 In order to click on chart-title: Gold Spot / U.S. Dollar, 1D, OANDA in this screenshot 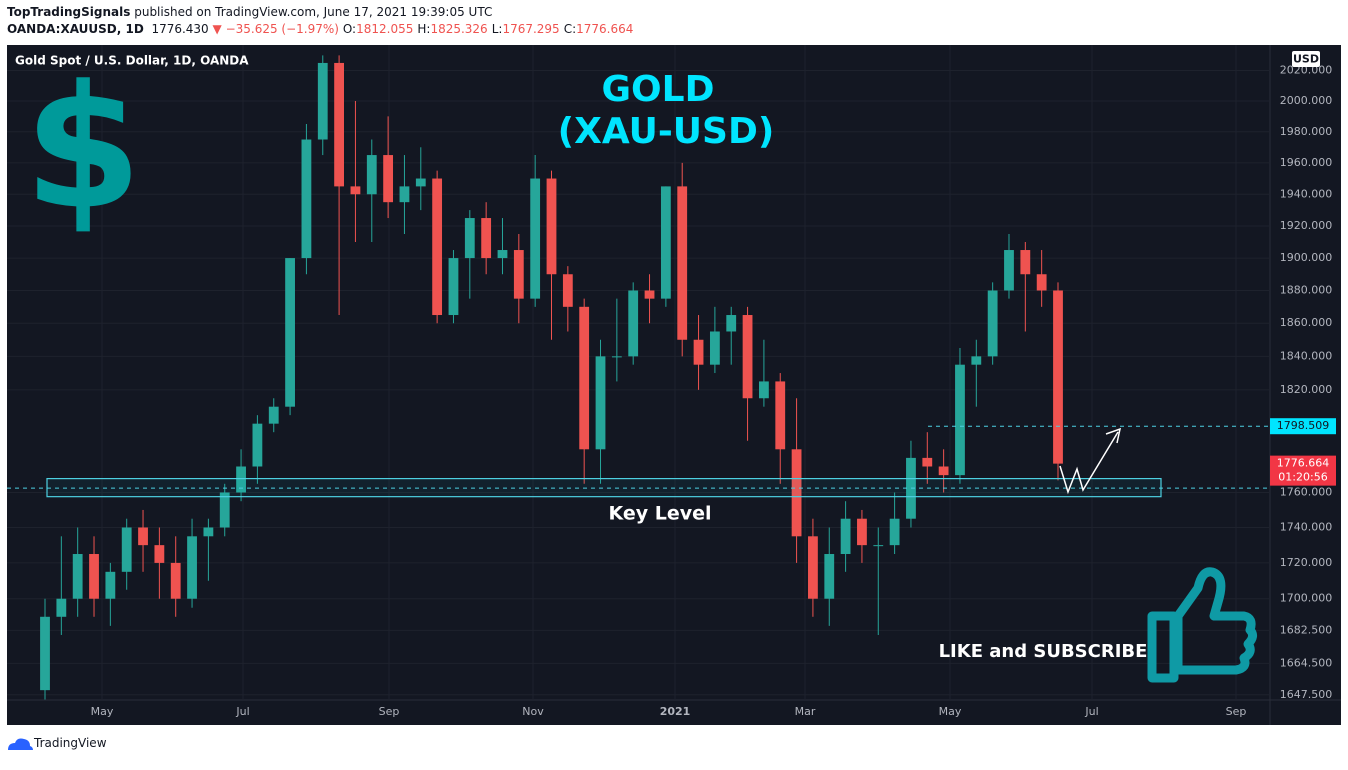, I will do `click(132, 61)`.